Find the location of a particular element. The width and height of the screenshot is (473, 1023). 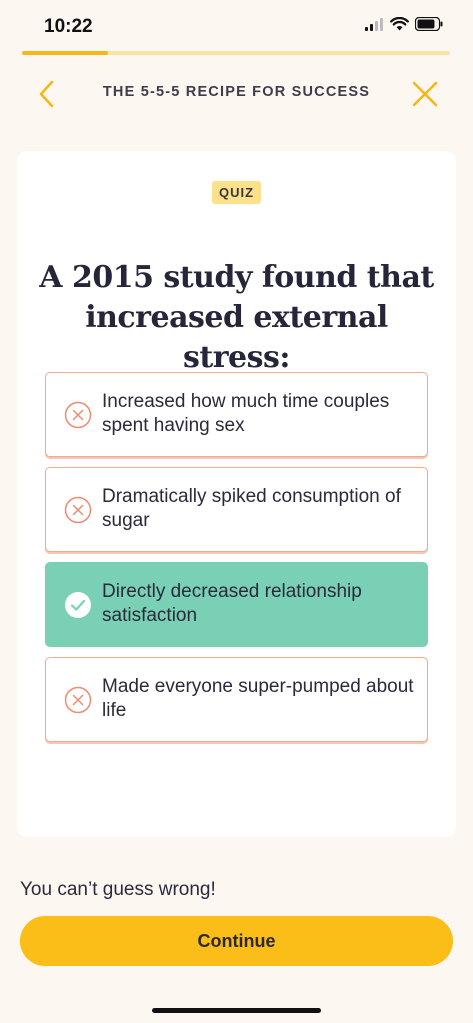

battery-icon is located at coordinates (429, 24).